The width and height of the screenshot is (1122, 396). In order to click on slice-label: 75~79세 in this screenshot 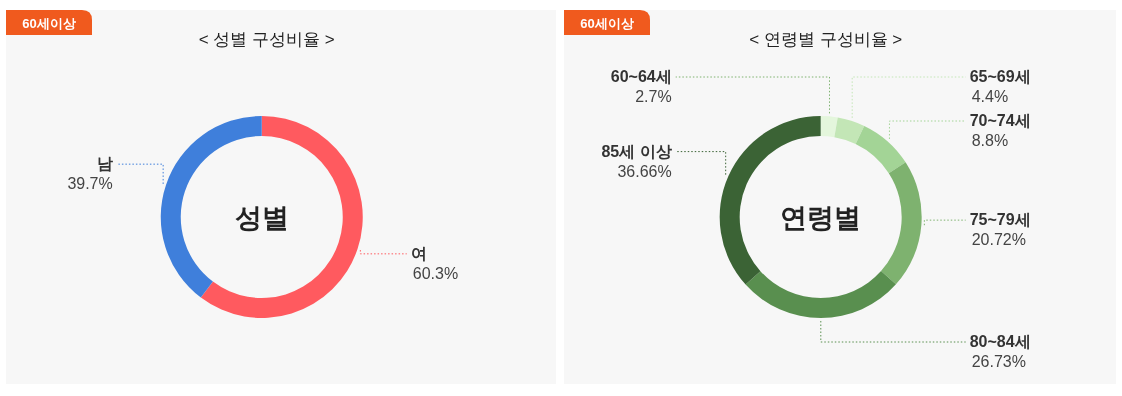, I will do `click(1000, 220)`.